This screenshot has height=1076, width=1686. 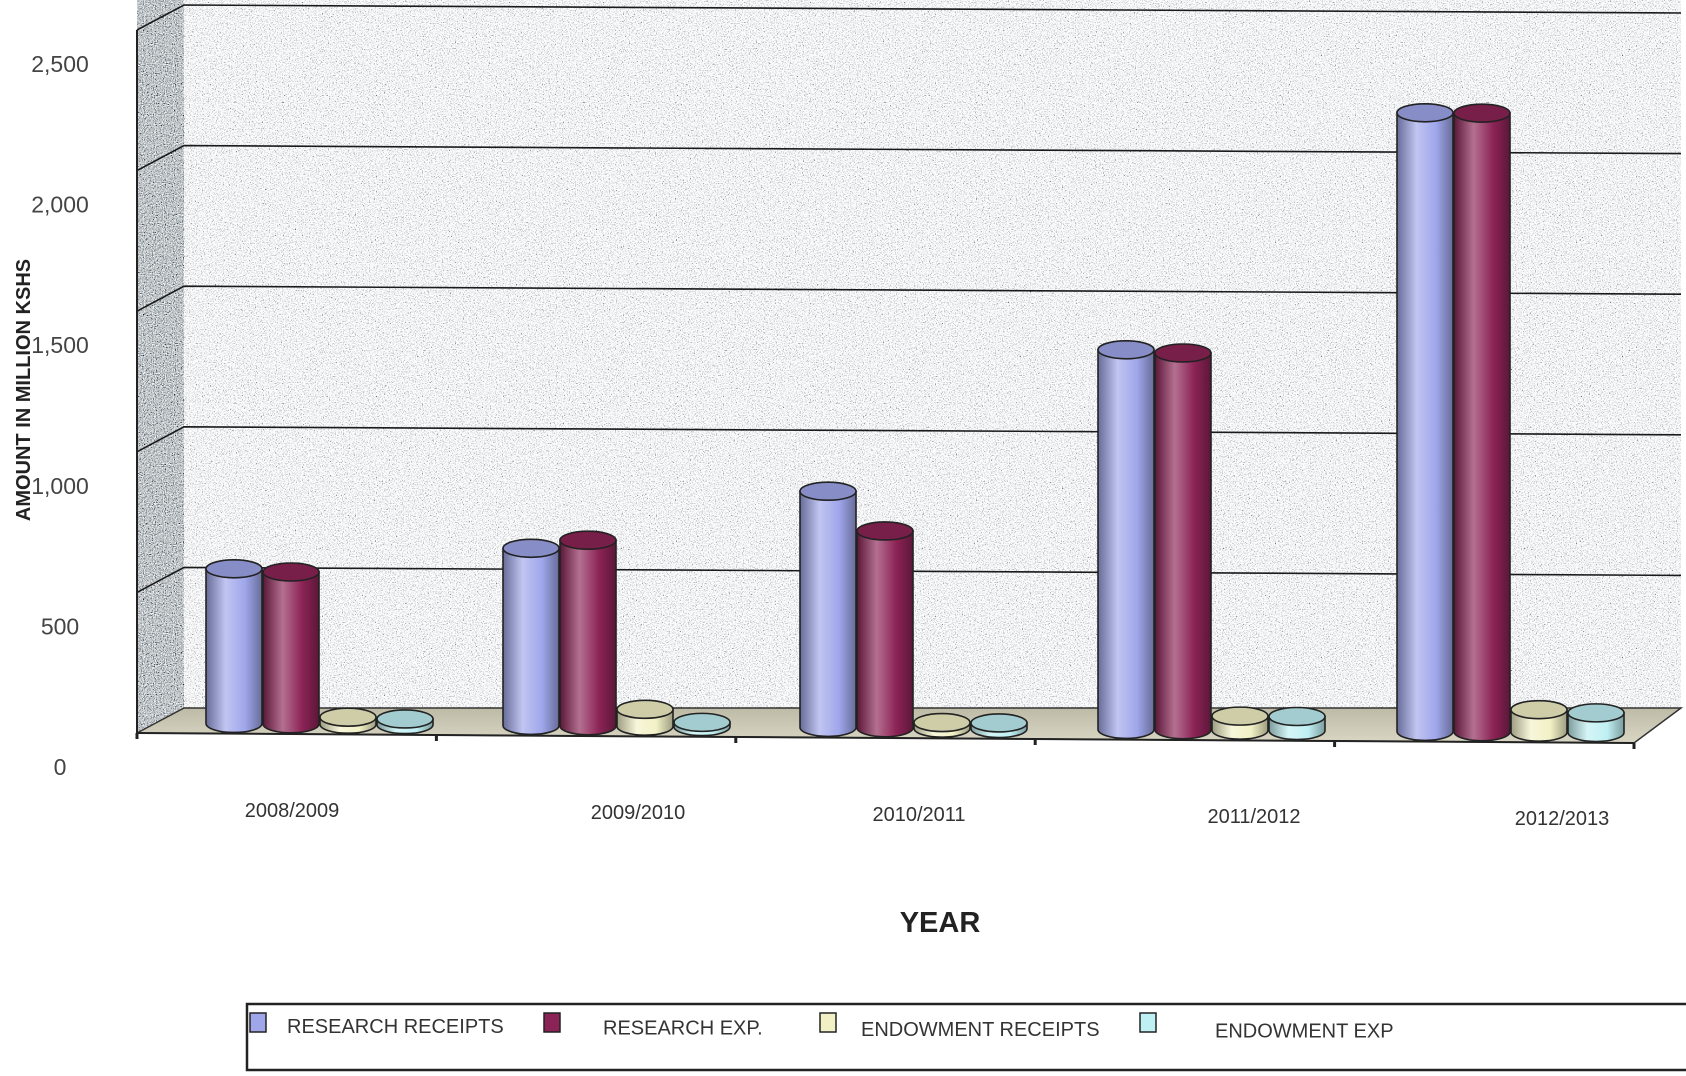 I want to click on x-tick-label: 2012/2013, so click(x=1562, y=819).